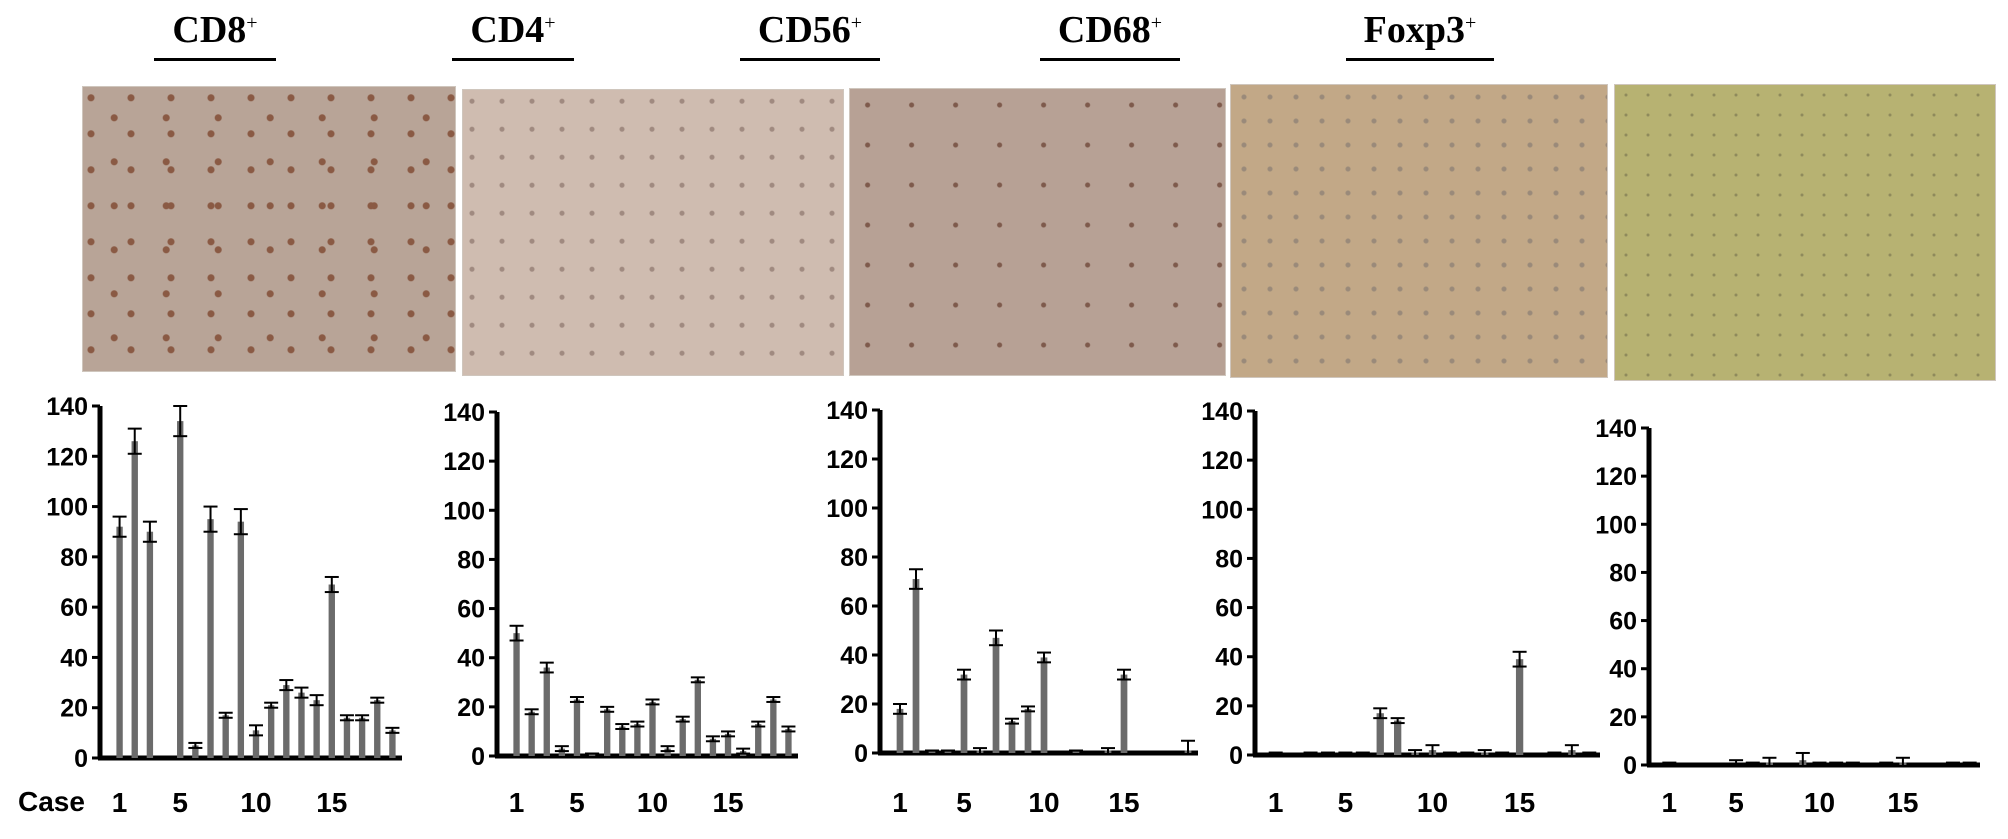 The image size is (2008, 839). What do you see at coordinates (804, 30) in the screenshot?
I see `panel-marker: CD56` at bounding box center [804, 30].